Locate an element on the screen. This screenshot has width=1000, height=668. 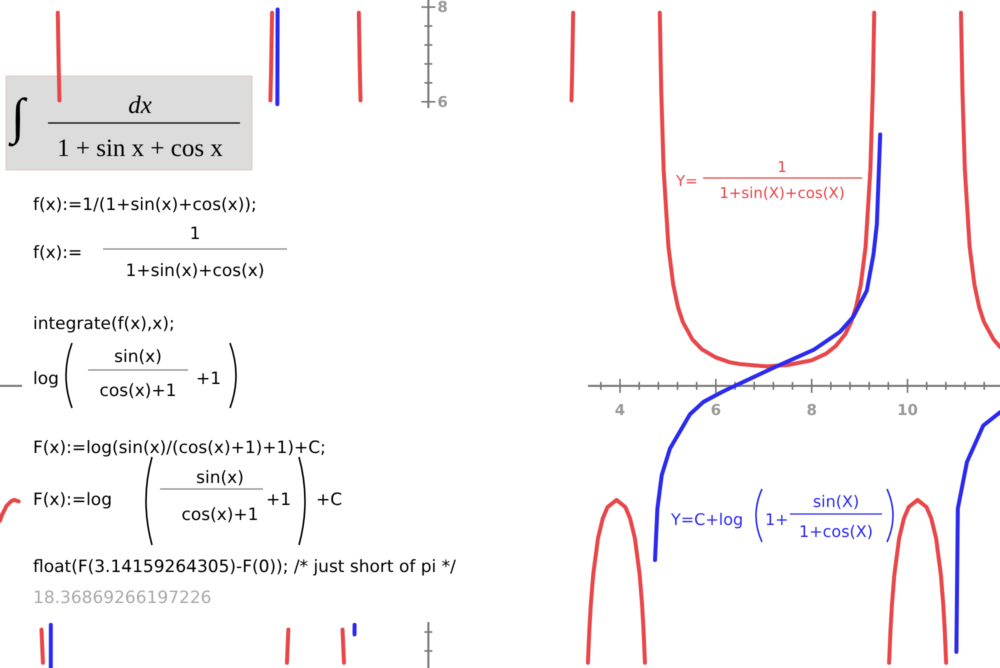
x-tick-label: 4 is located at coordinates (620, 409).